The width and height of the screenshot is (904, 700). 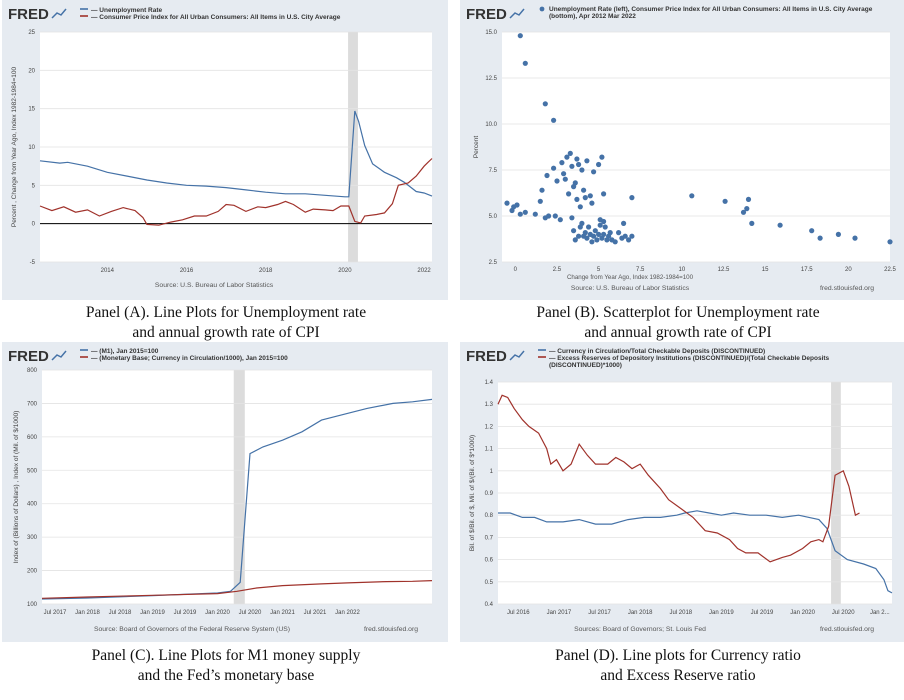 What do you see at coordinates (516, 270) in the screenshot?
I see `x-tick-label: 0` at bounding box center [516, 270].